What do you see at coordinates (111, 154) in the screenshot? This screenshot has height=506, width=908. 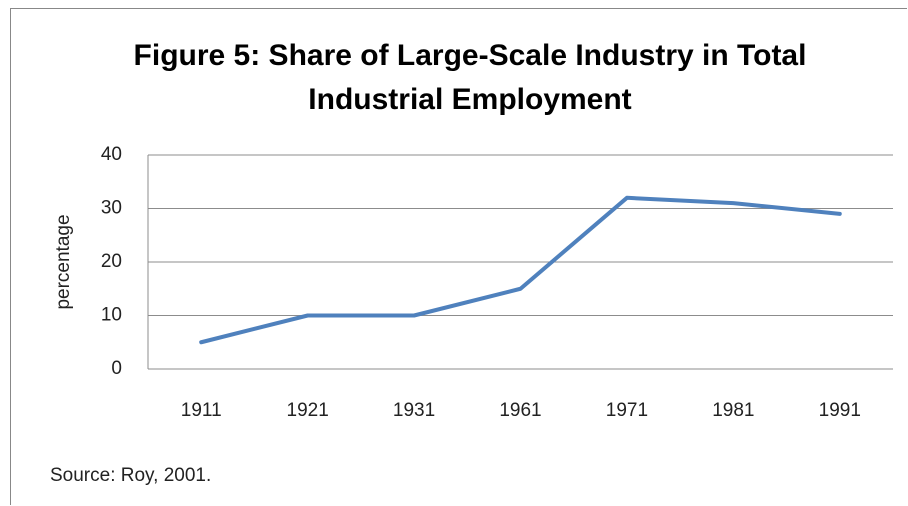 I see `y-tick-label: 40` at bounding box center [111, 154].